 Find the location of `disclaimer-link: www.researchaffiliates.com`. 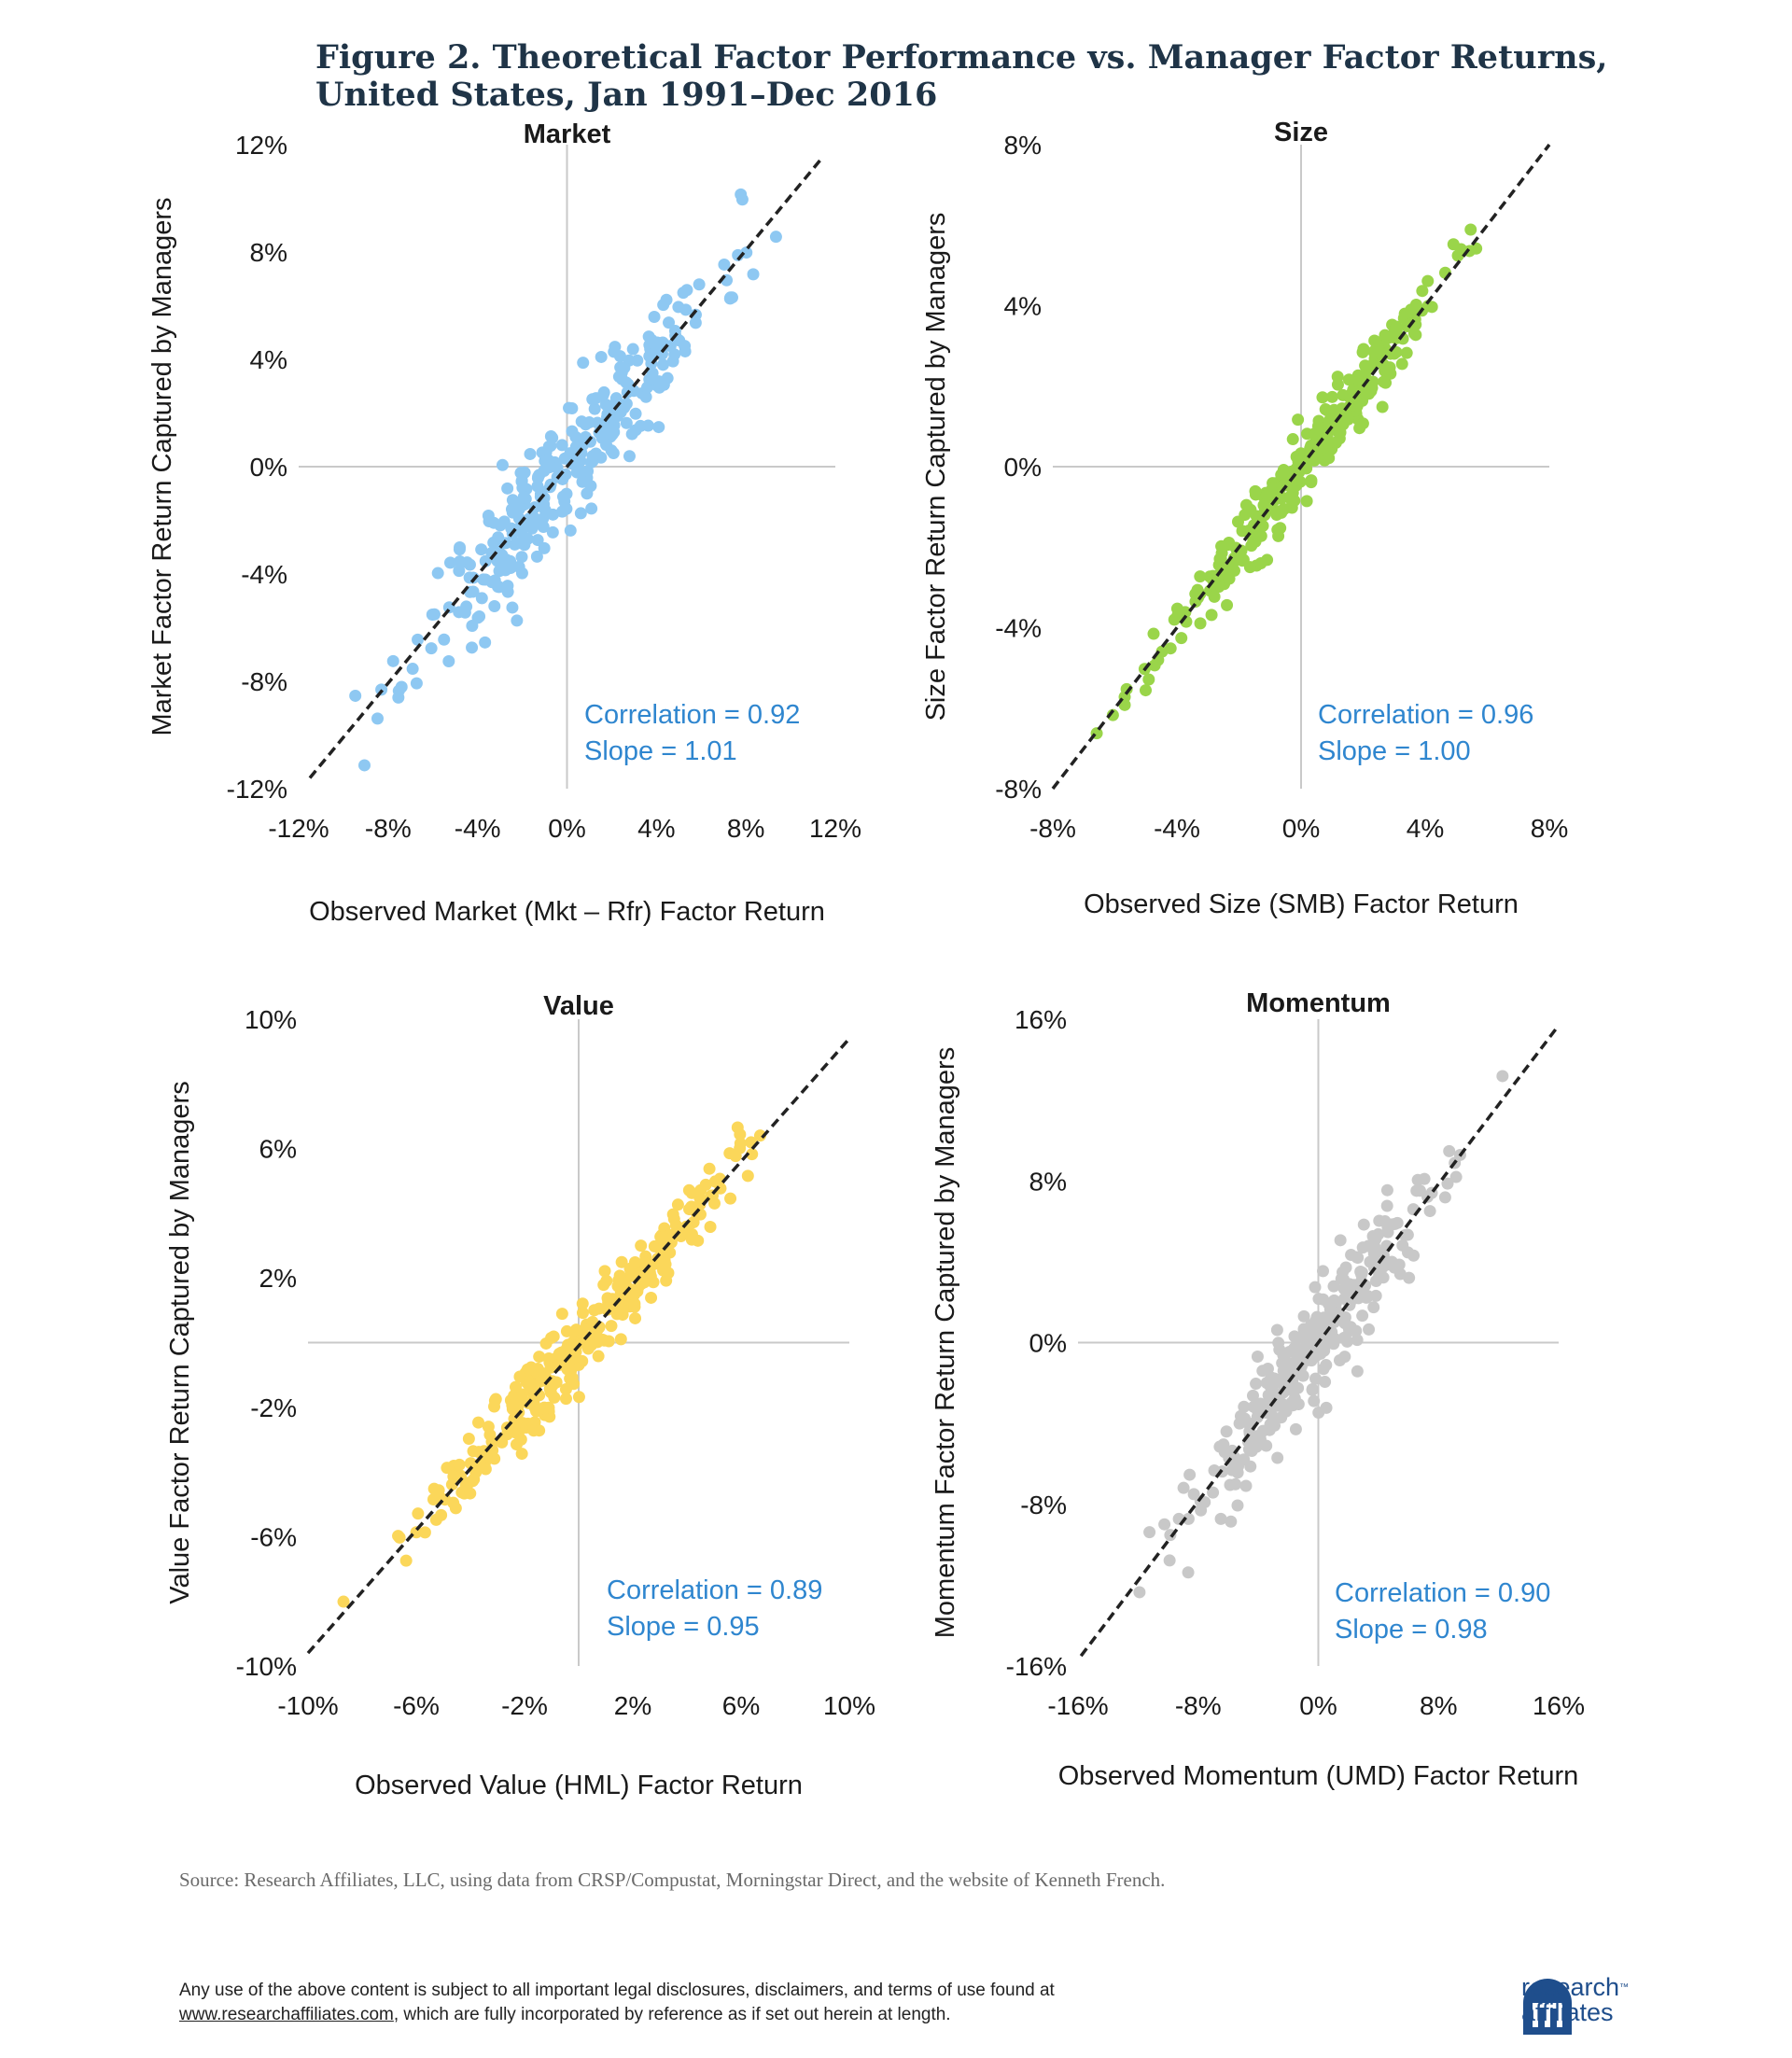

disclaimer-link: www.researchaffiliates.com is located at coordinates (286, 2014).